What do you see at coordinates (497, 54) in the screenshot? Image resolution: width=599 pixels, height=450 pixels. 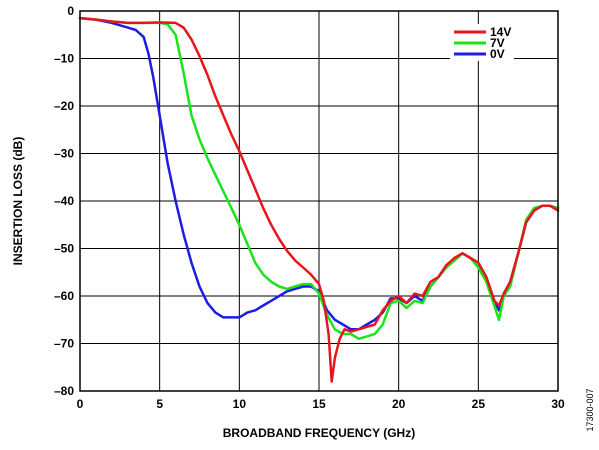 I see `legend-label-0v: 0V` at bounding box center [497, 54].